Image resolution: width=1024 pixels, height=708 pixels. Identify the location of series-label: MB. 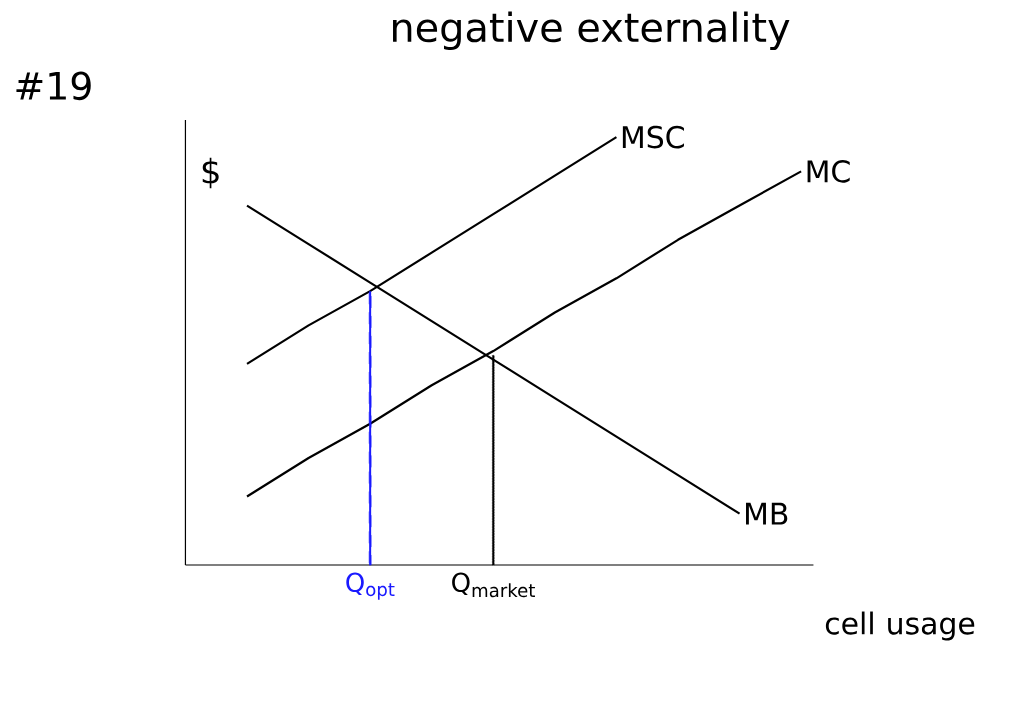
(767, 513).